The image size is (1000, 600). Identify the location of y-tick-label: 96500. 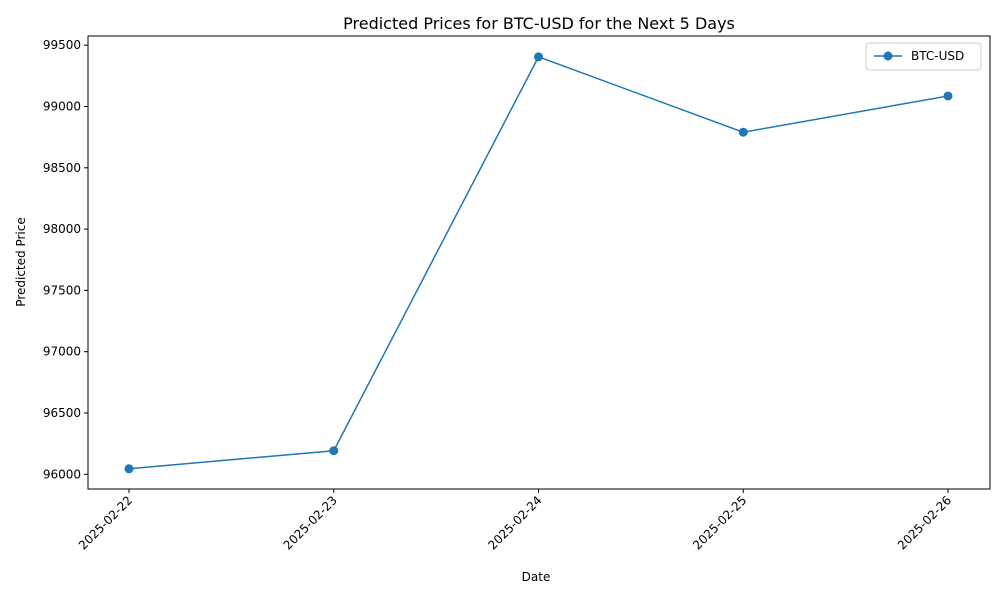
(62, 413).